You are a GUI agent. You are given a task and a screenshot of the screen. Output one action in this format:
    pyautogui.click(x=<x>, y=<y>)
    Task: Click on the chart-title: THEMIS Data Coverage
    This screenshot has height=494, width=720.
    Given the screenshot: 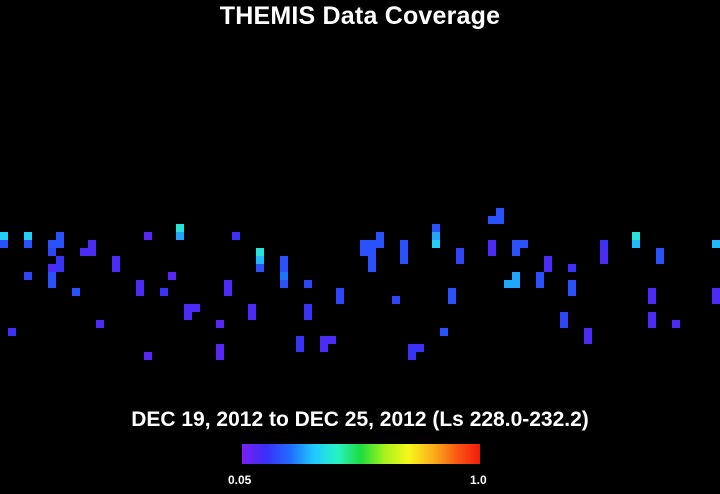 What is the action you would take?
    pyautogui.click(x=360, y=16)
    